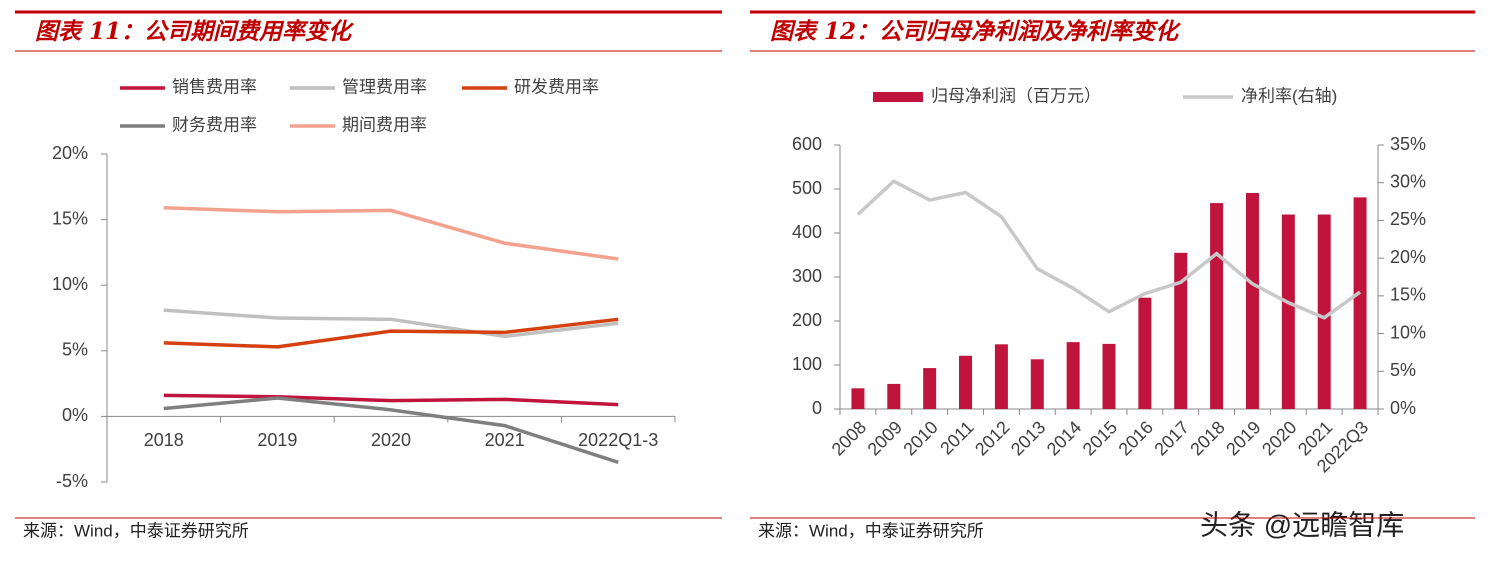  What do you see at coordinates (70, 218) in the screenshot?
I see `y-tick-label: 15%` at bounding box center [70, 218].